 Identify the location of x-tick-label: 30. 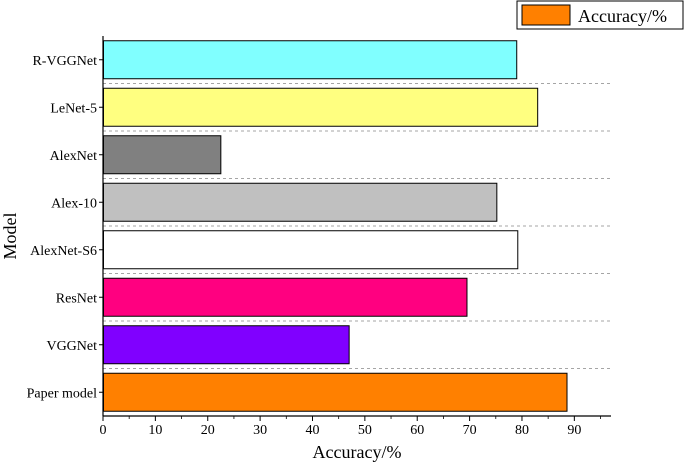
(260, 430).